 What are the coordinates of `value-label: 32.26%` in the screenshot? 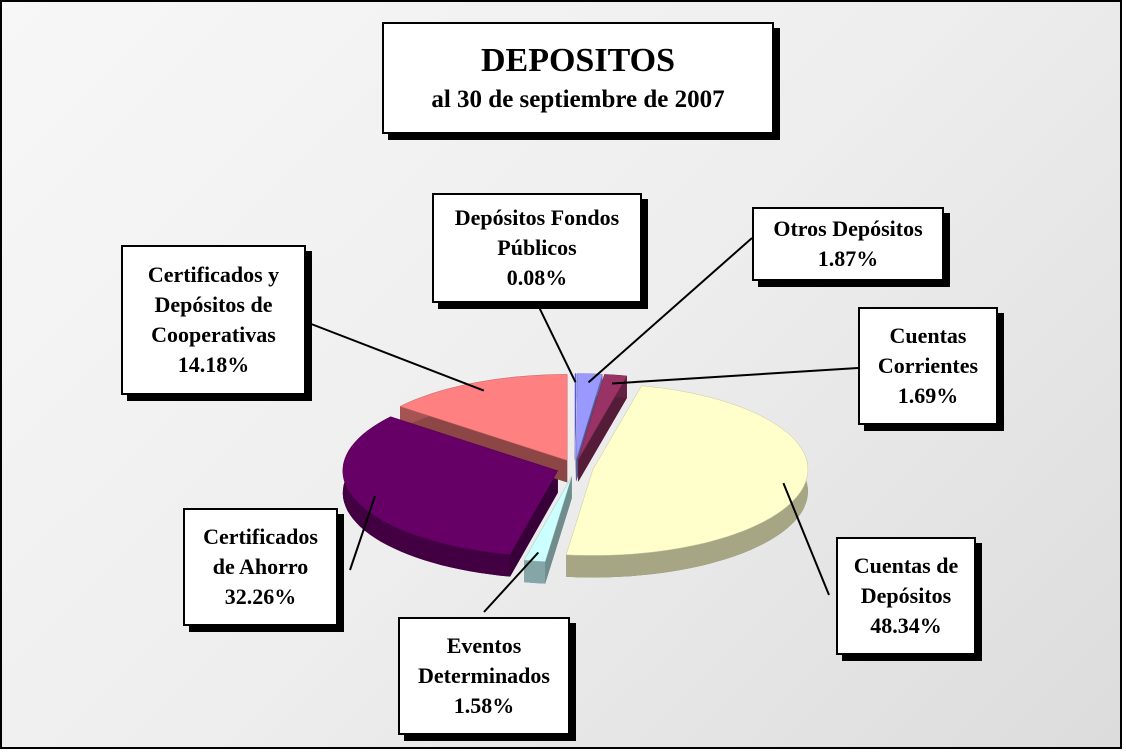 It's located at (260, 596).